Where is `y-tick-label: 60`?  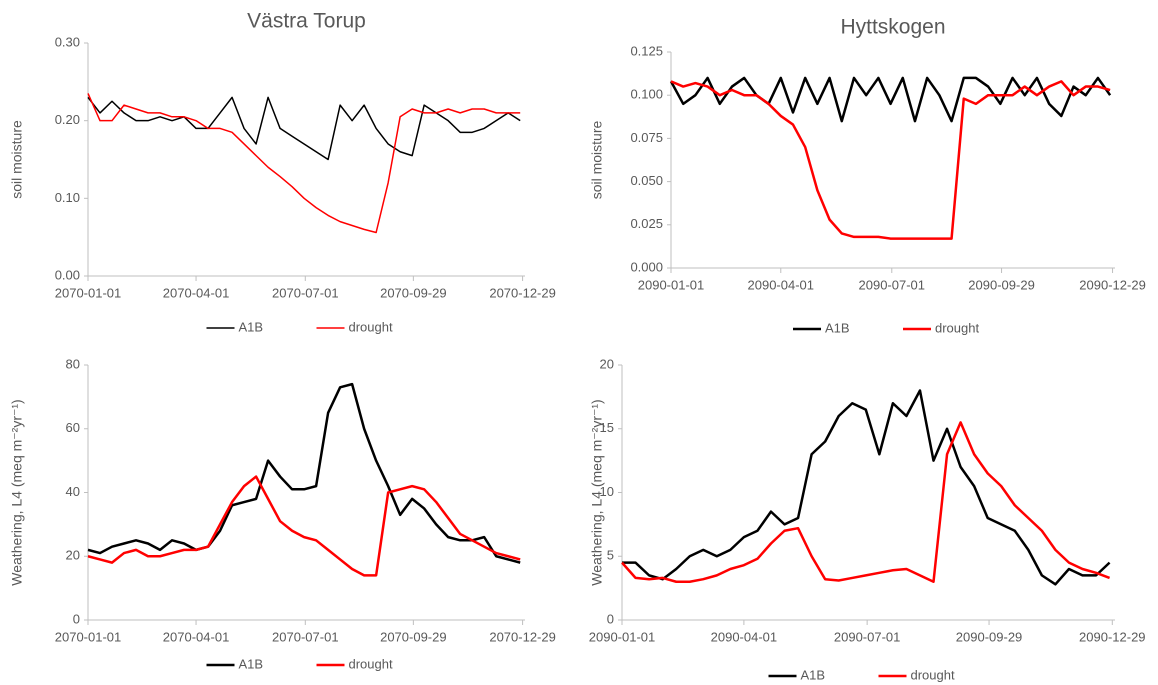
y-tick-label: 60 is located at coordinates (73, 427).